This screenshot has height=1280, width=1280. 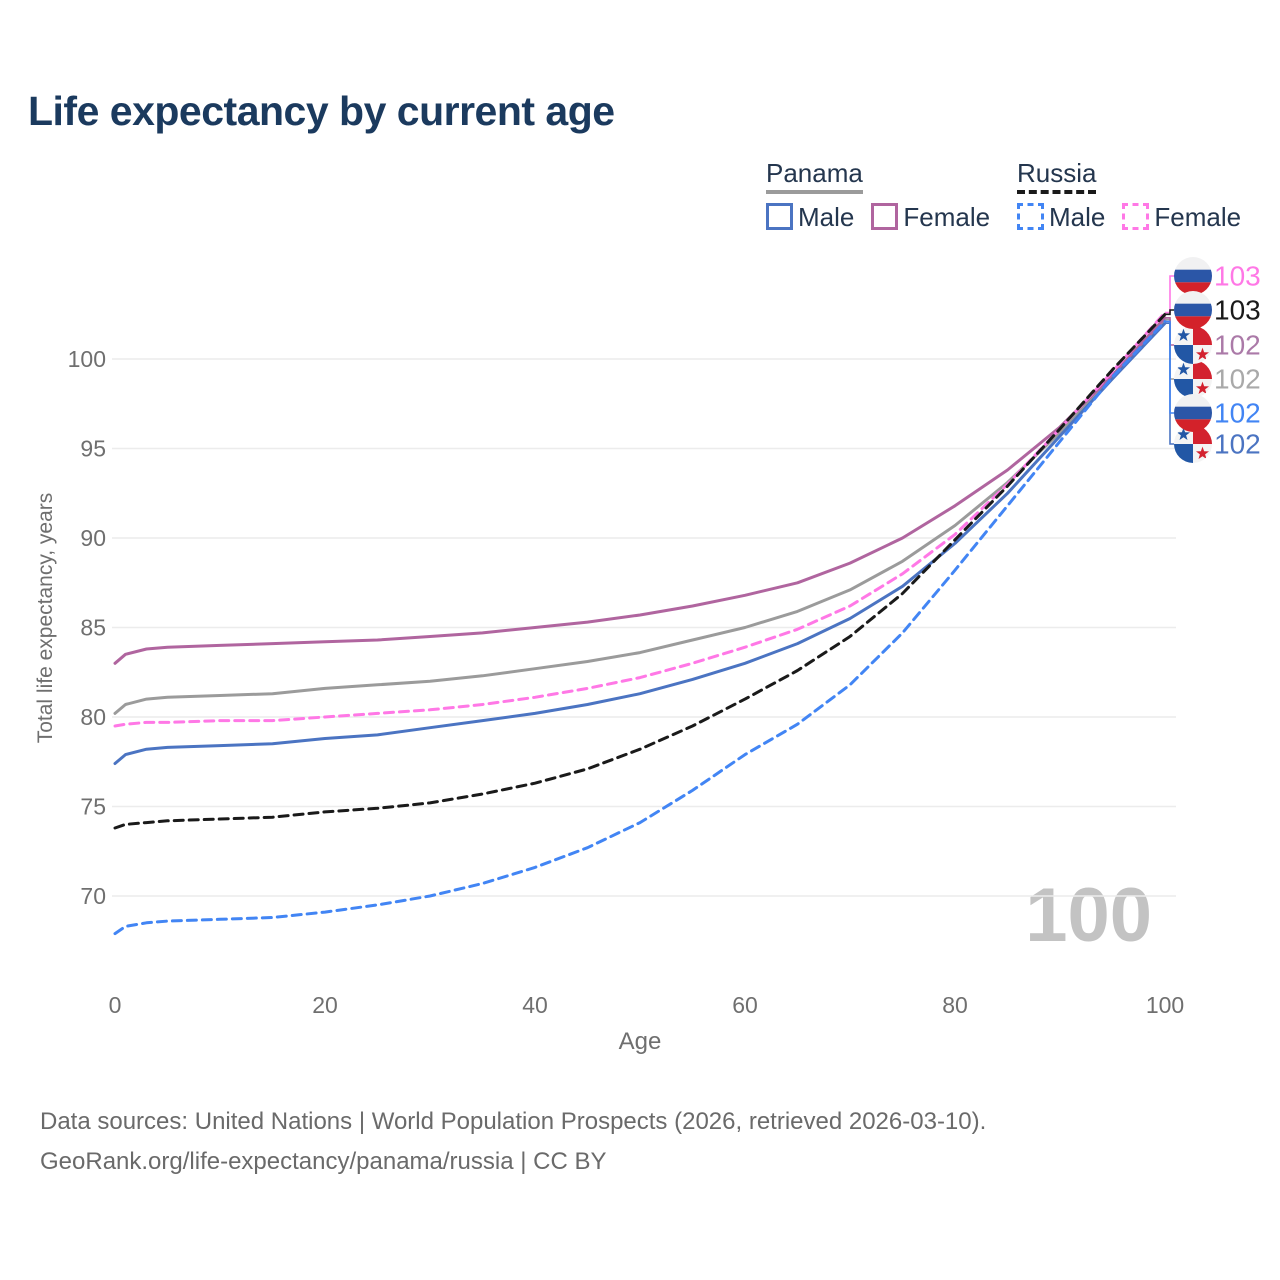 I want to click on x-tick-label: 60, so click(x=745, y=1005).